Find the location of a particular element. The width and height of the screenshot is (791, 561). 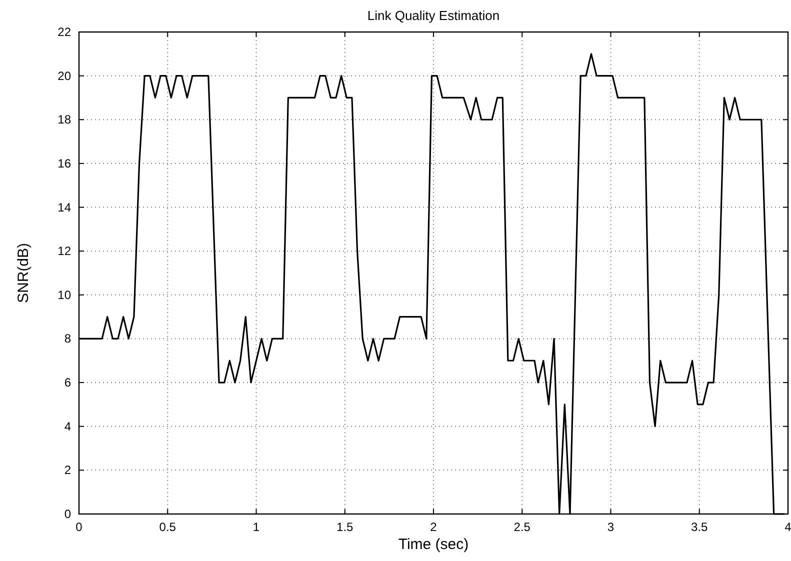

y-tick-label: 8 is located at coordinates (68, 339).